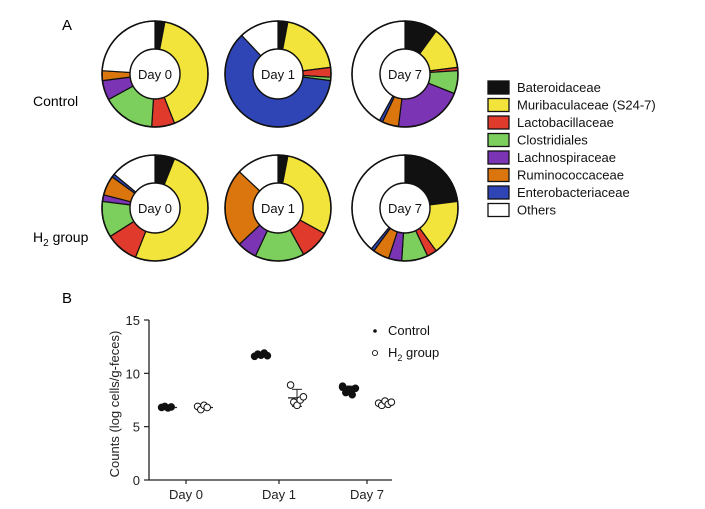 The width and height of the screenshot is (705, 509). What do you see at coordinates (367, 494) in the screenshot?
I see `x-tick-label: Day 7` at bounding box center [367, 494].